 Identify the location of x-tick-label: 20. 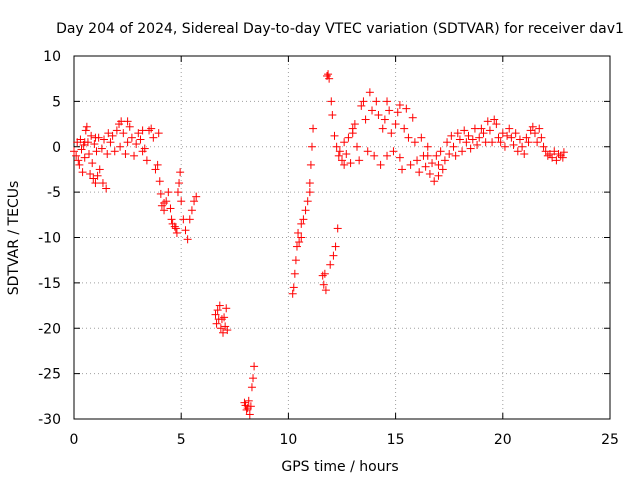
(503, 440).